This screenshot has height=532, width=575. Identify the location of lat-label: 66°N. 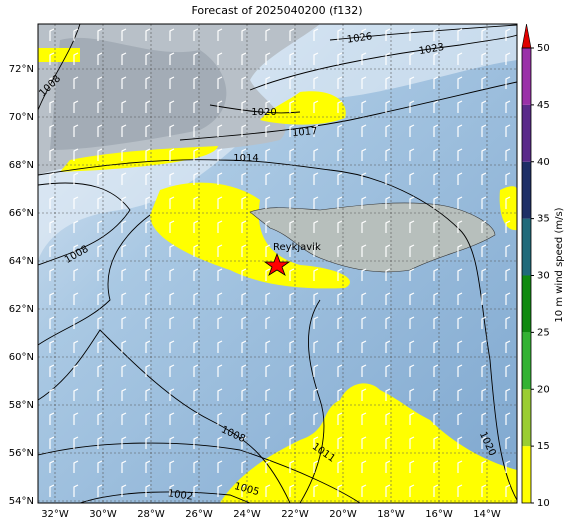
(21, 213).